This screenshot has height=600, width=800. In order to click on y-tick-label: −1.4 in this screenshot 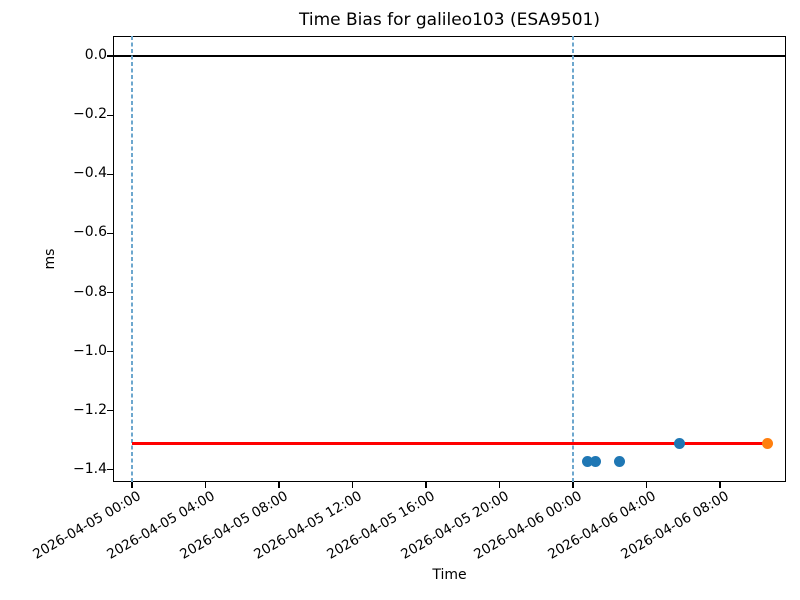, I will do `click(90, 468)`.